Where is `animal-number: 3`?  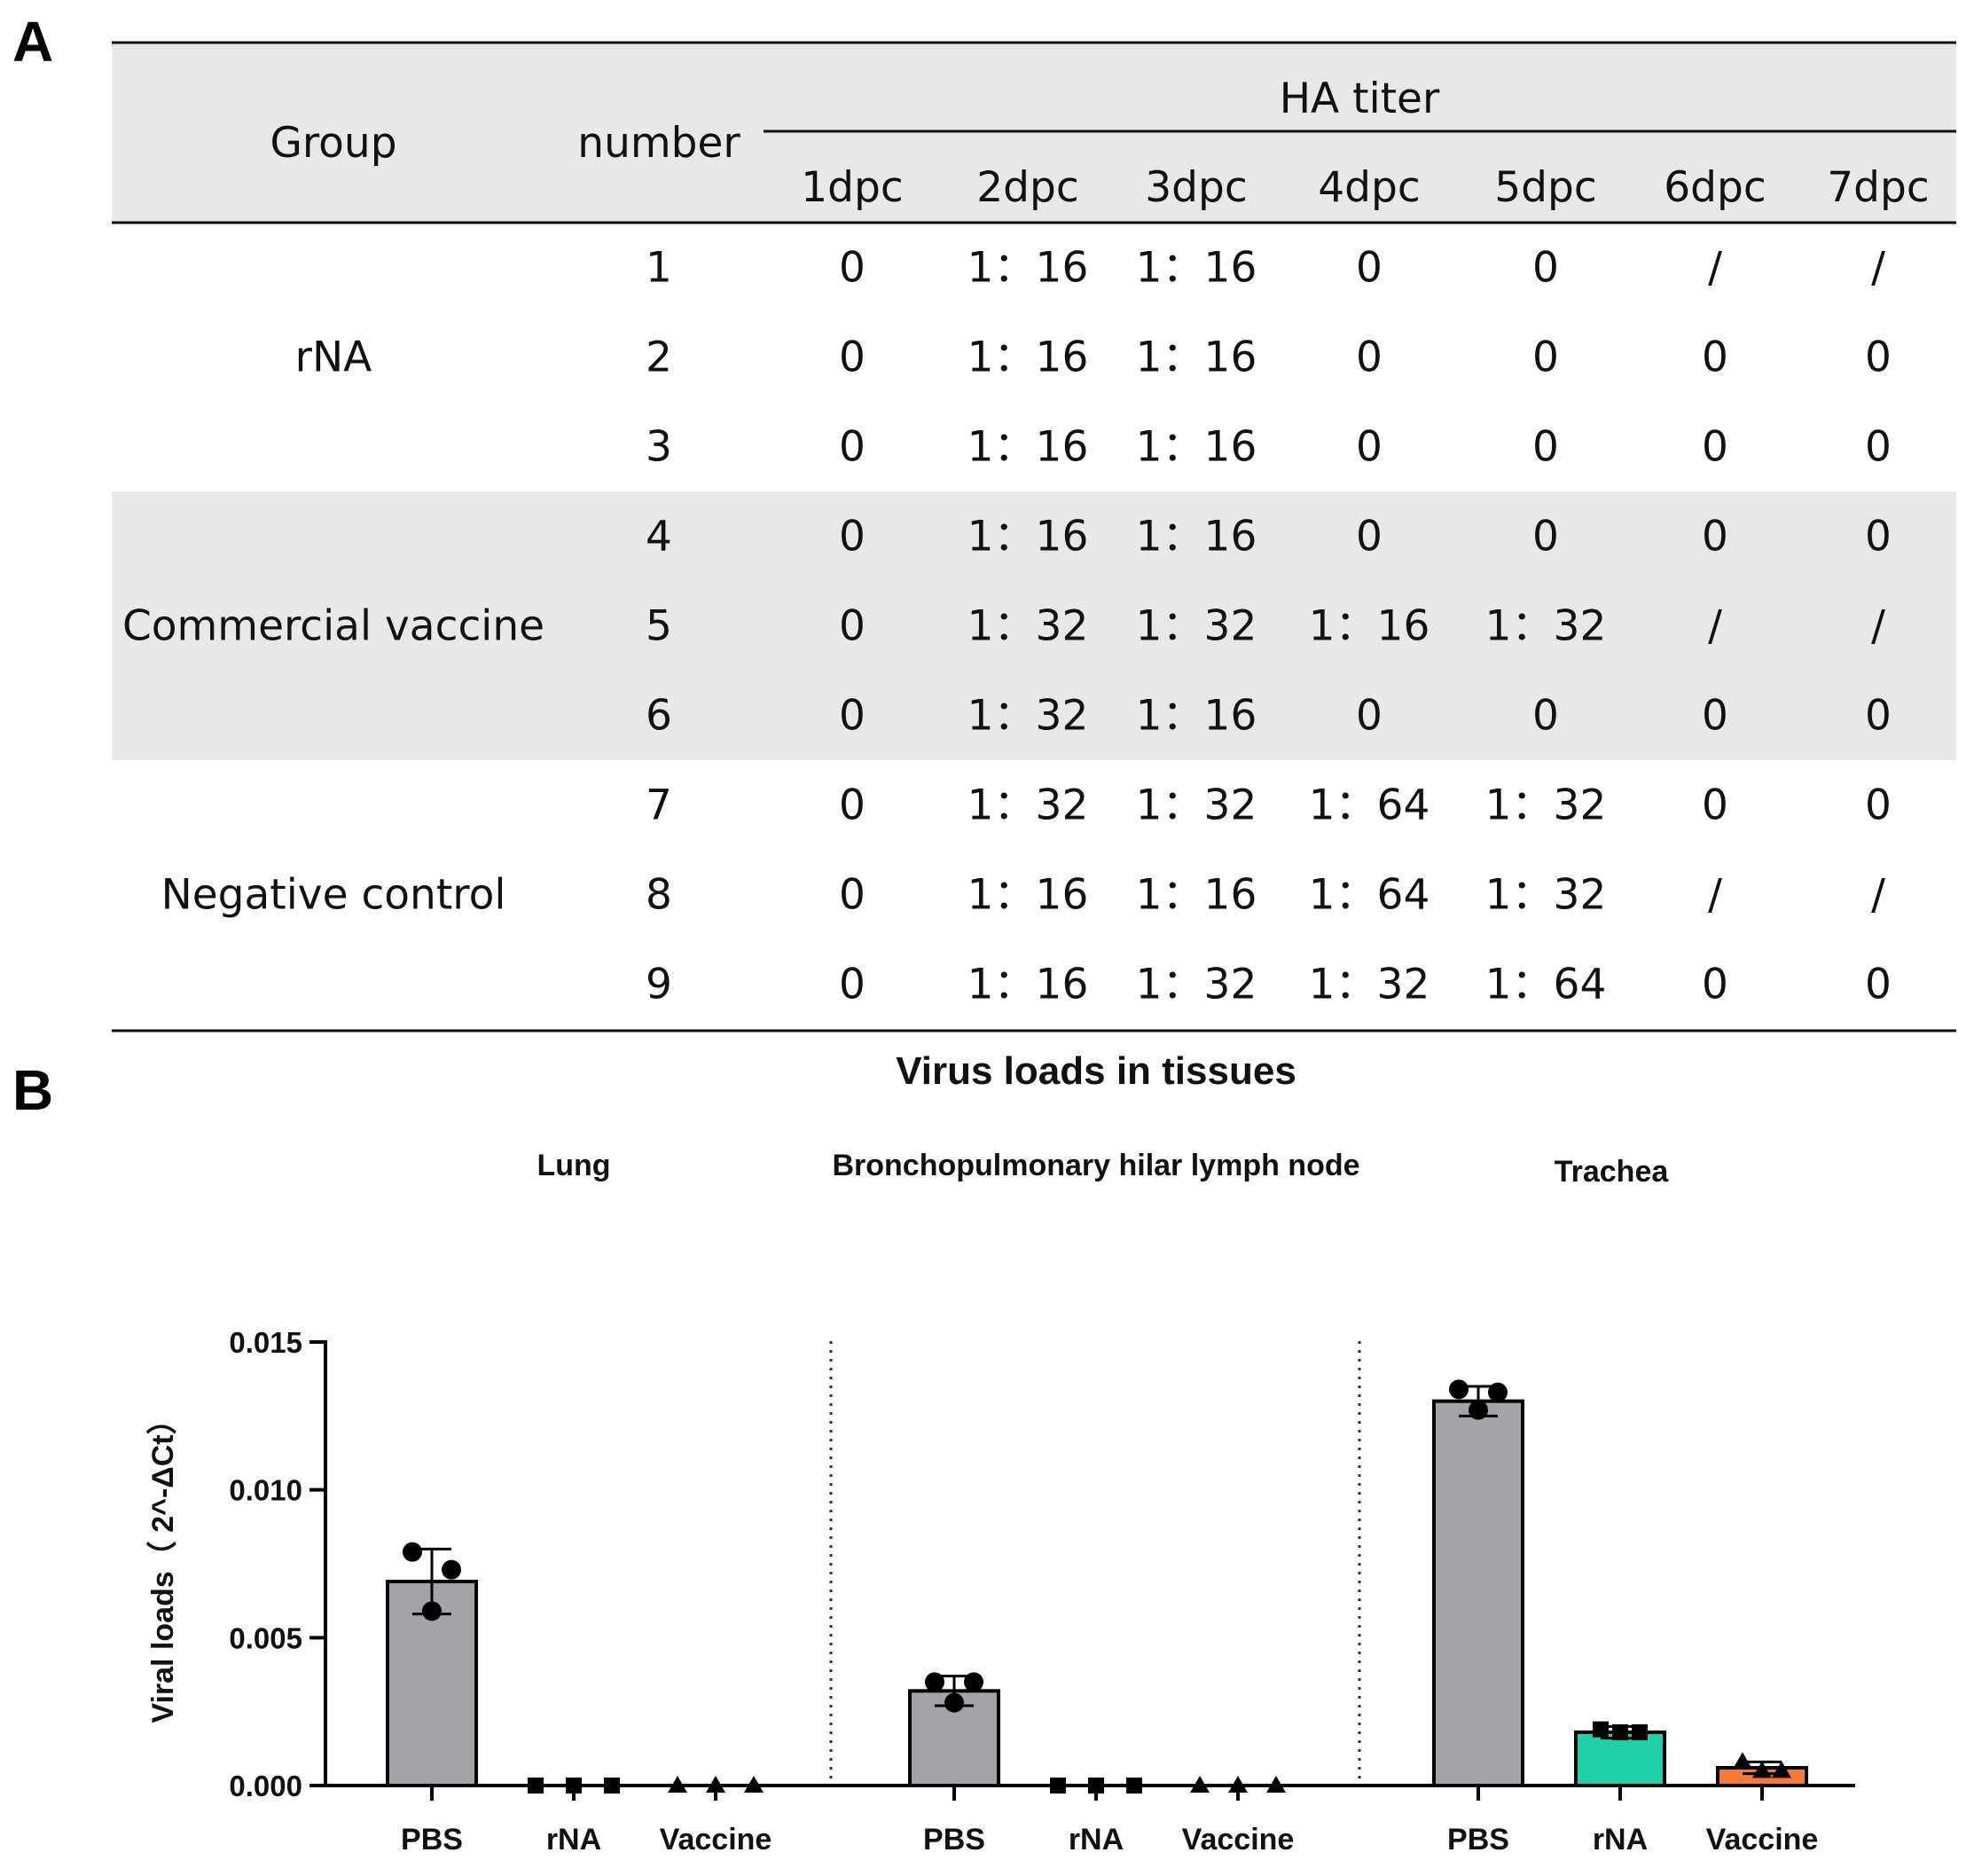
animal-number: 3 is located at coordinates (659, 447).